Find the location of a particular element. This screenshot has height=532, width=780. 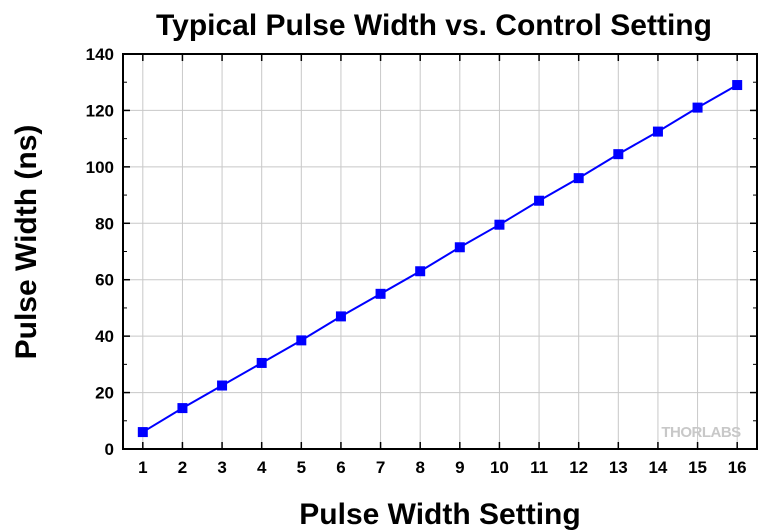

x-tick-label: 13 is located at coordinates (618, 467).